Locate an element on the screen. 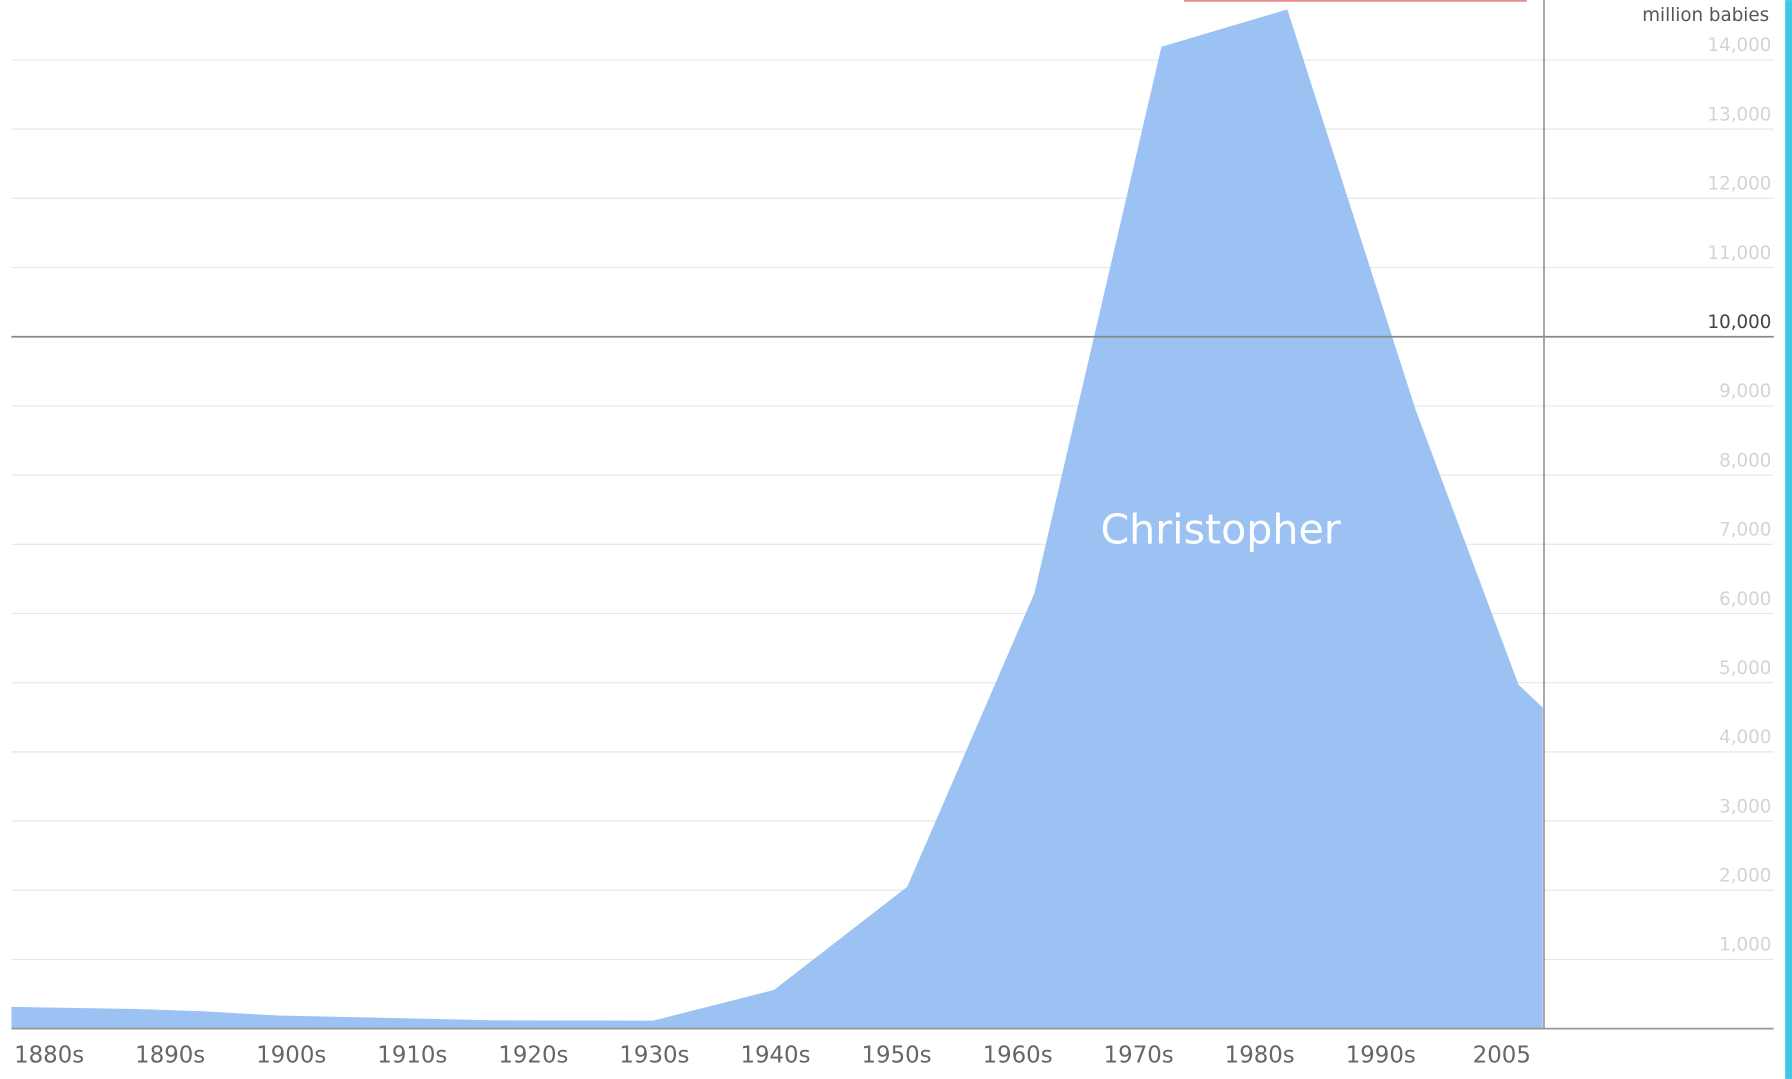 The image size is (1792, 1079). y-tick-label: 3,000 is located at coordinates (1745, 806).